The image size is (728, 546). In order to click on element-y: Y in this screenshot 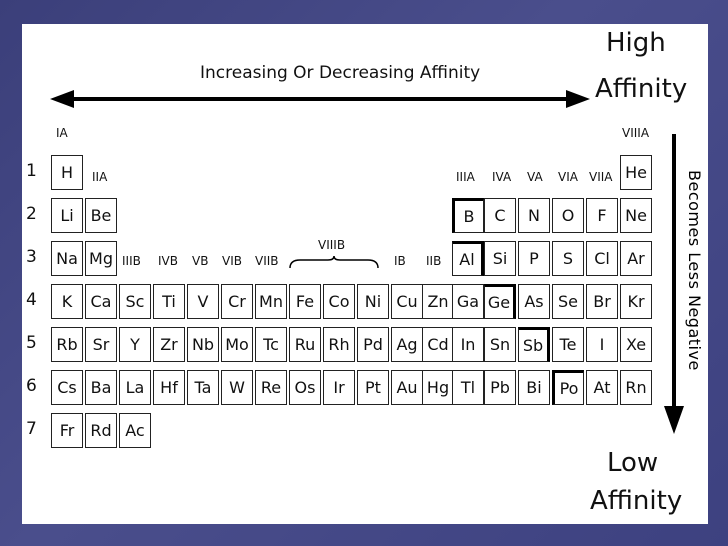, I will do `click(135, 344)`.